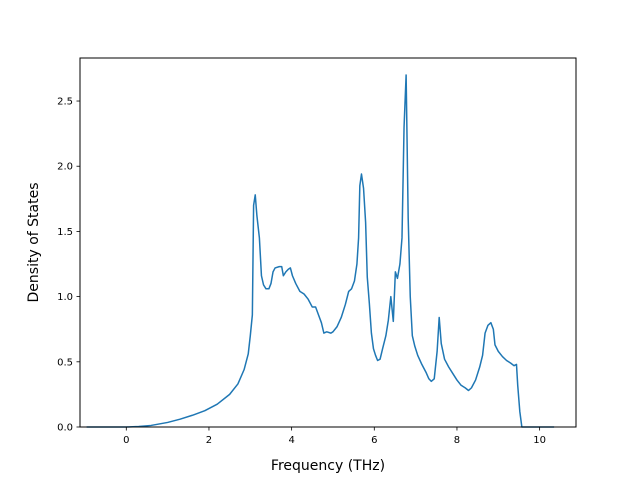  I want to click on x-axis-ticks: 0 2 4 6 8 10, so click(334, 436).